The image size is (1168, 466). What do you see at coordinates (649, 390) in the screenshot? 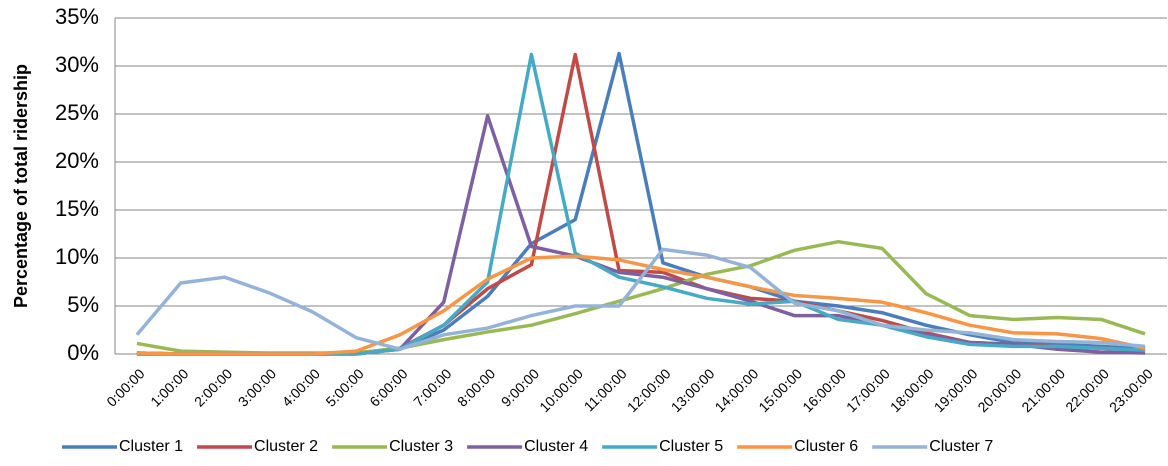
I see `x-tick-label: 12:00:00` at bounding box center [649, 390].